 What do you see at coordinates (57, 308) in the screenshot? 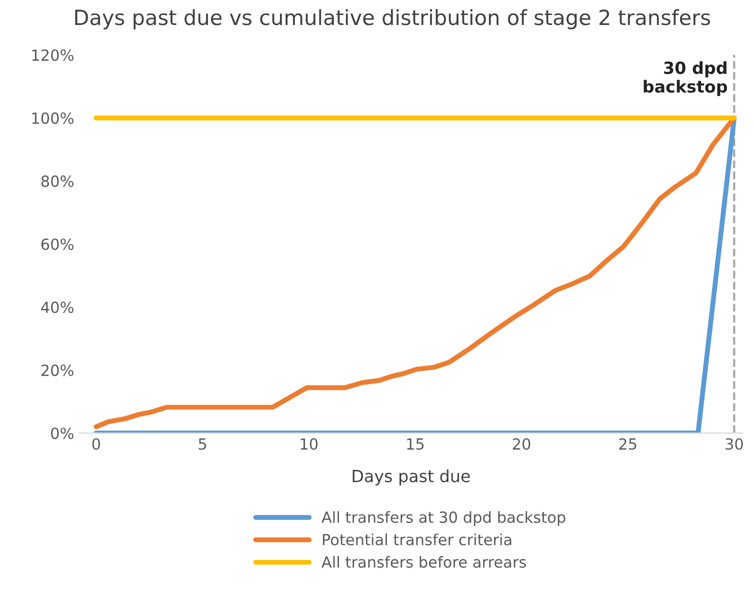
I see `y-tick-label: 40%` at bounding box center [57, 308].